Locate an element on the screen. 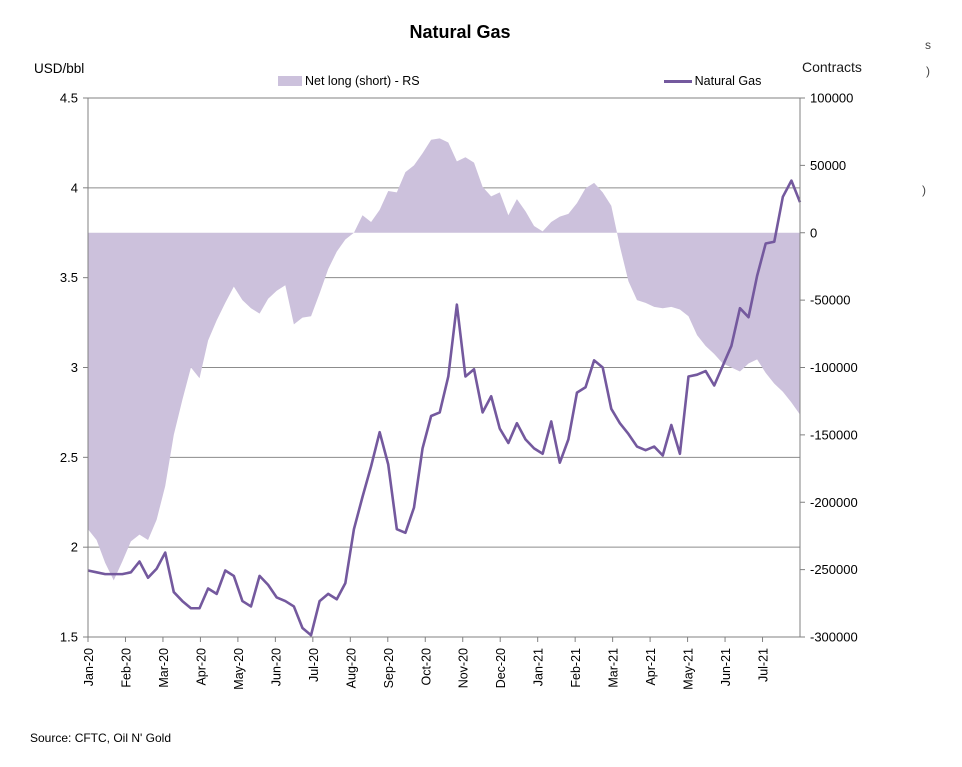 This screenshot has height=767, width=962. x-axis-tick-label: Oct-20 is located at coordinates (426, 667).